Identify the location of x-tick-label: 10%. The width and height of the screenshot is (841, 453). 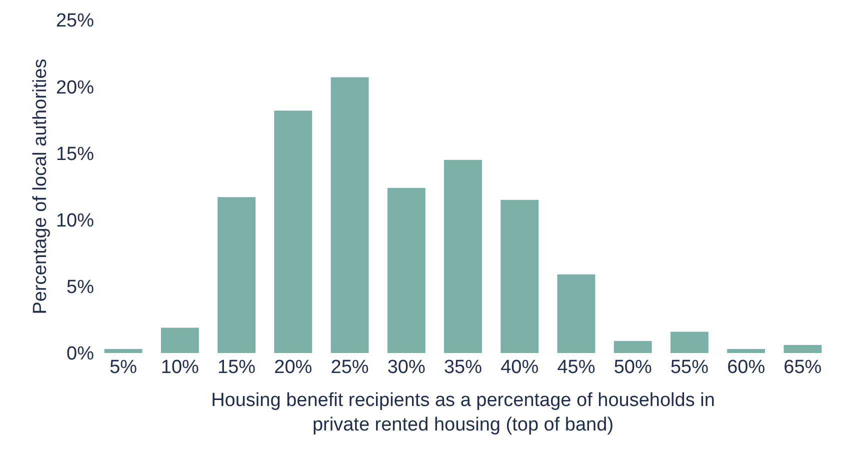
(180, 367).